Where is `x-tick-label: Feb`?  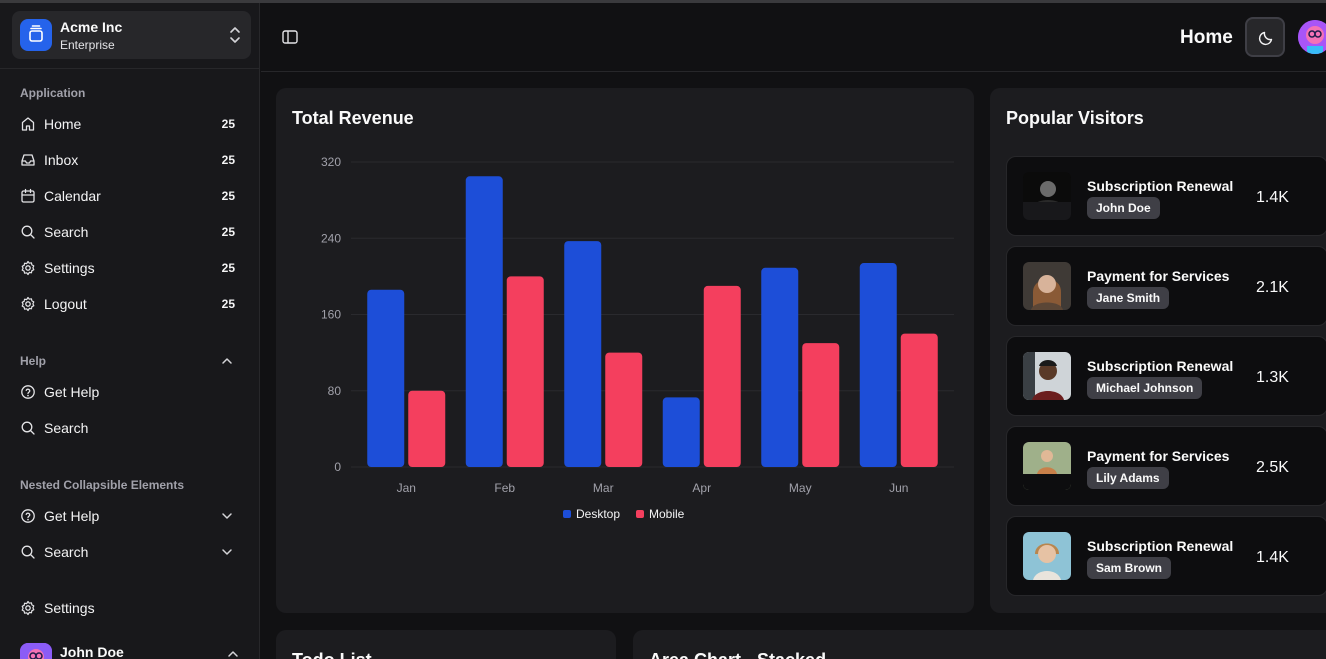 x-tick-label: Feb is located at coordinates (504, 488).